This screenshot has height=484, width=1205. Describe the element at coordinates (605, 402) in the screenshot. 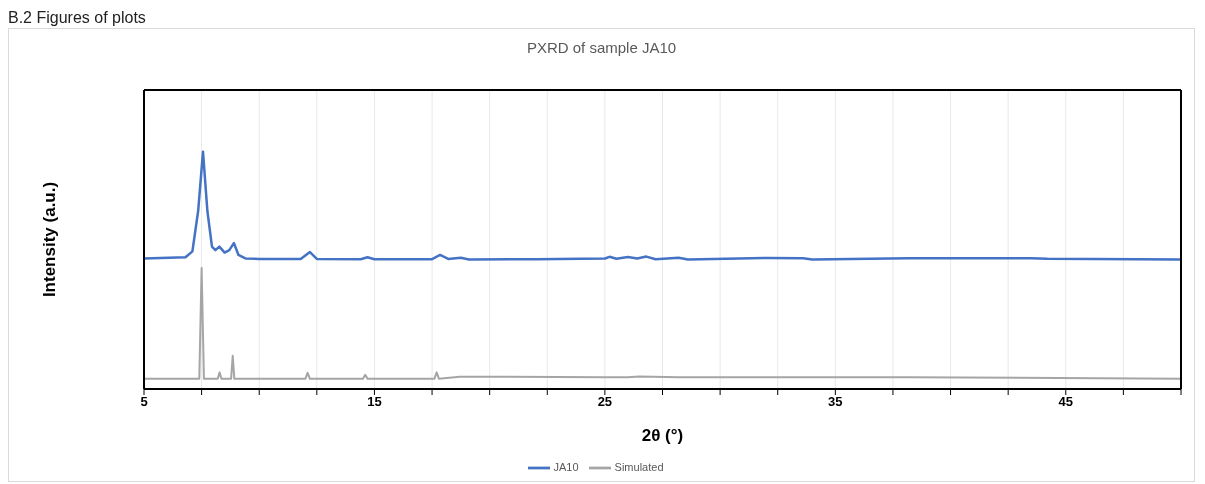

I see `x-tick-label: 25` at that location.